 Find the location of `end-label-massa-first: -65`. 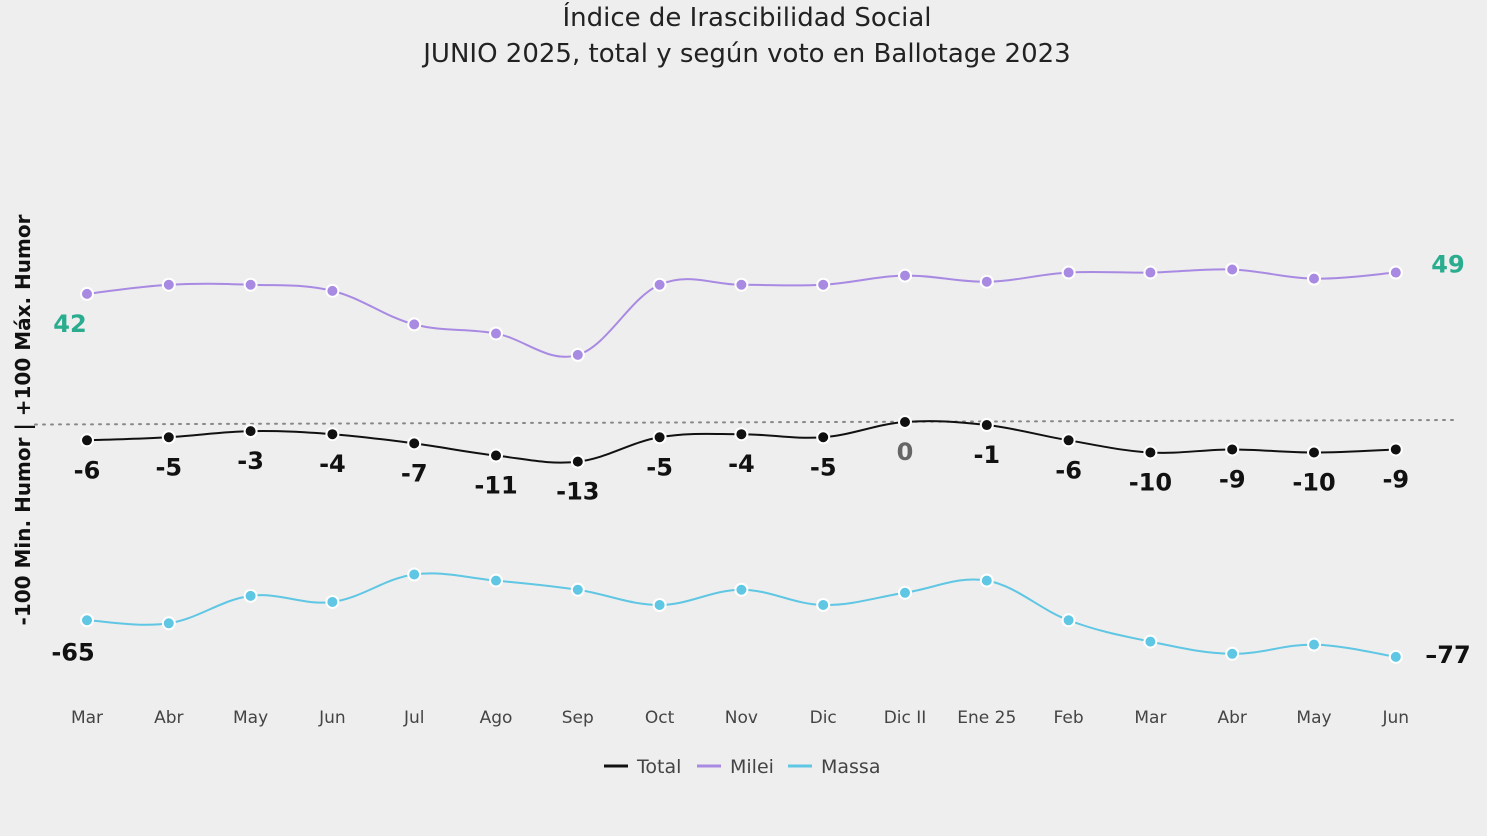

end-label-massa-first: -65 is located at coordinates (72, 652).